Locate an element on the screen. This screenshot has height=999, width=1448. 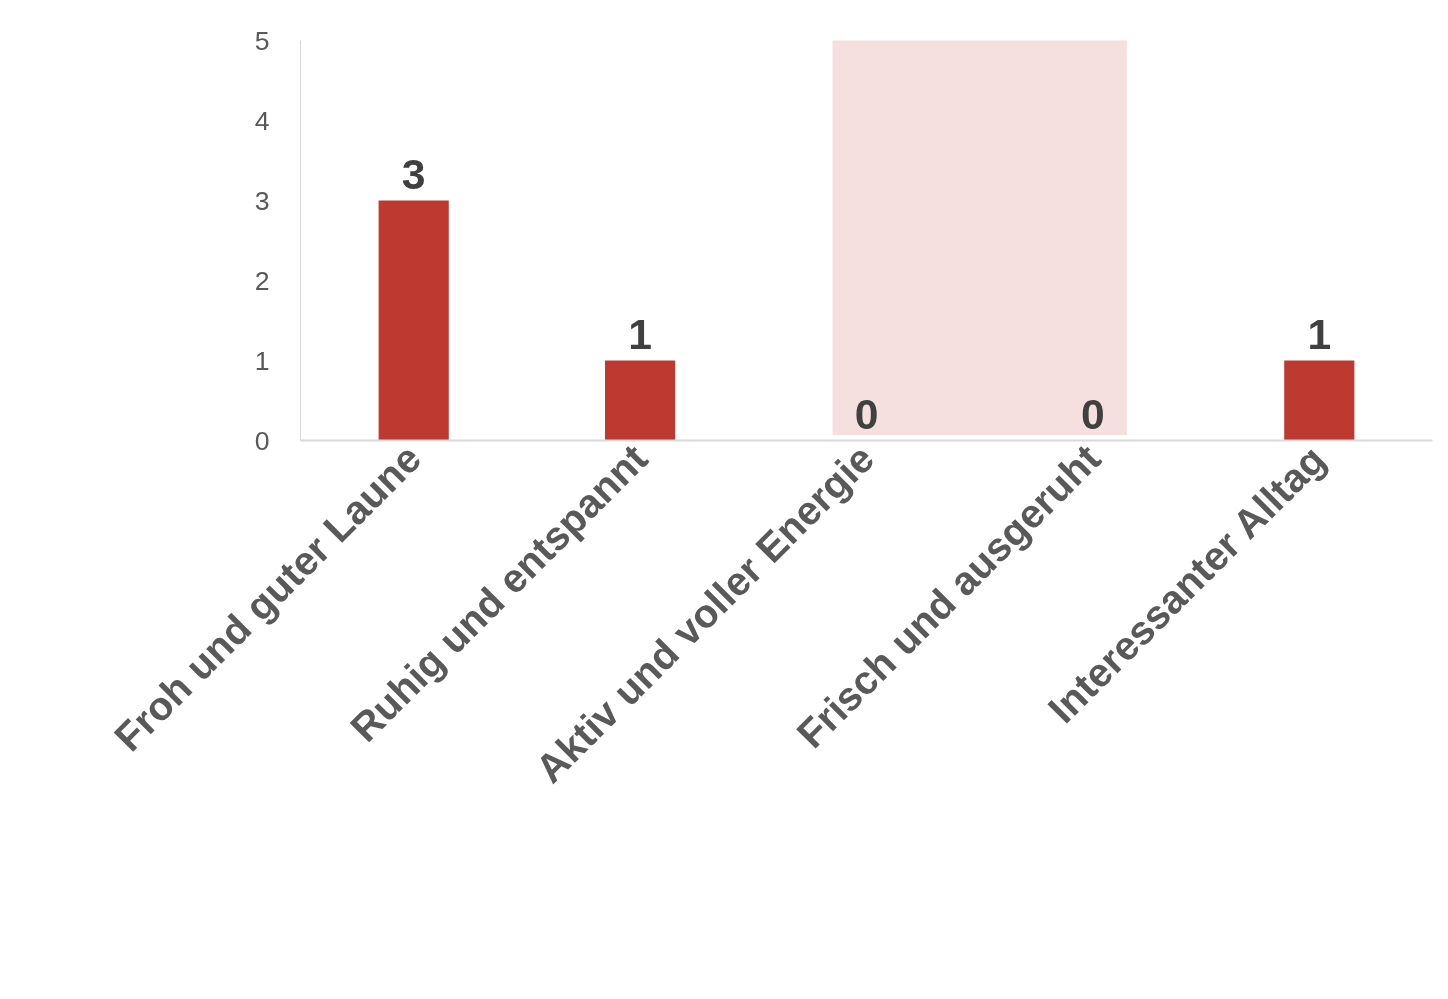
y-tick-label: 4 is located at coordinates (262, 120).